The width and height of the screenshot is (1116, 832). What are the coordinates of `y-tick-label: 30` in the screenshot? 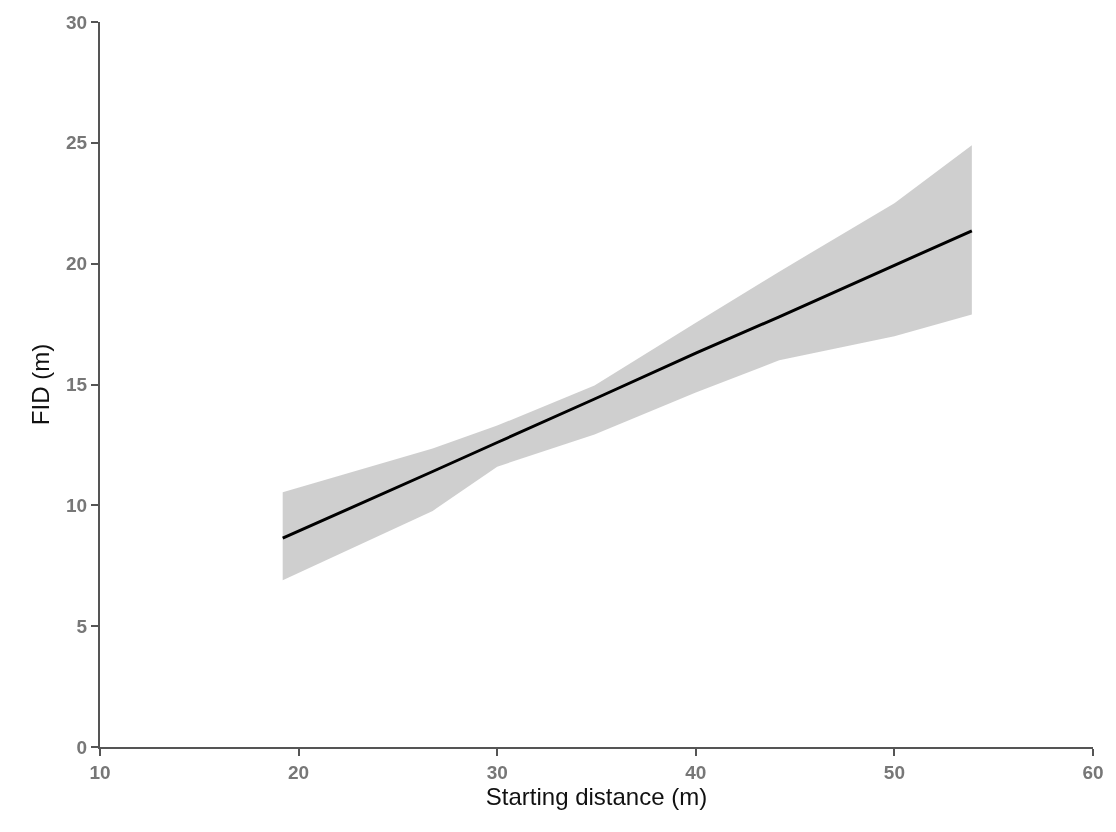 It's located at (77, 22).